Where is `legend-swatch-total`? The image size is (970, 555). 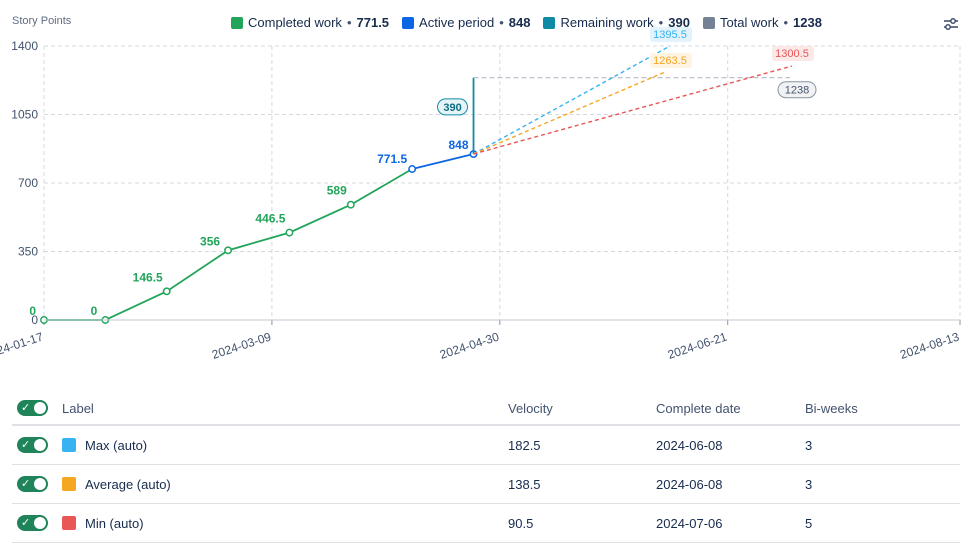
legend-swatch-total is located at coordinates (708, 22).